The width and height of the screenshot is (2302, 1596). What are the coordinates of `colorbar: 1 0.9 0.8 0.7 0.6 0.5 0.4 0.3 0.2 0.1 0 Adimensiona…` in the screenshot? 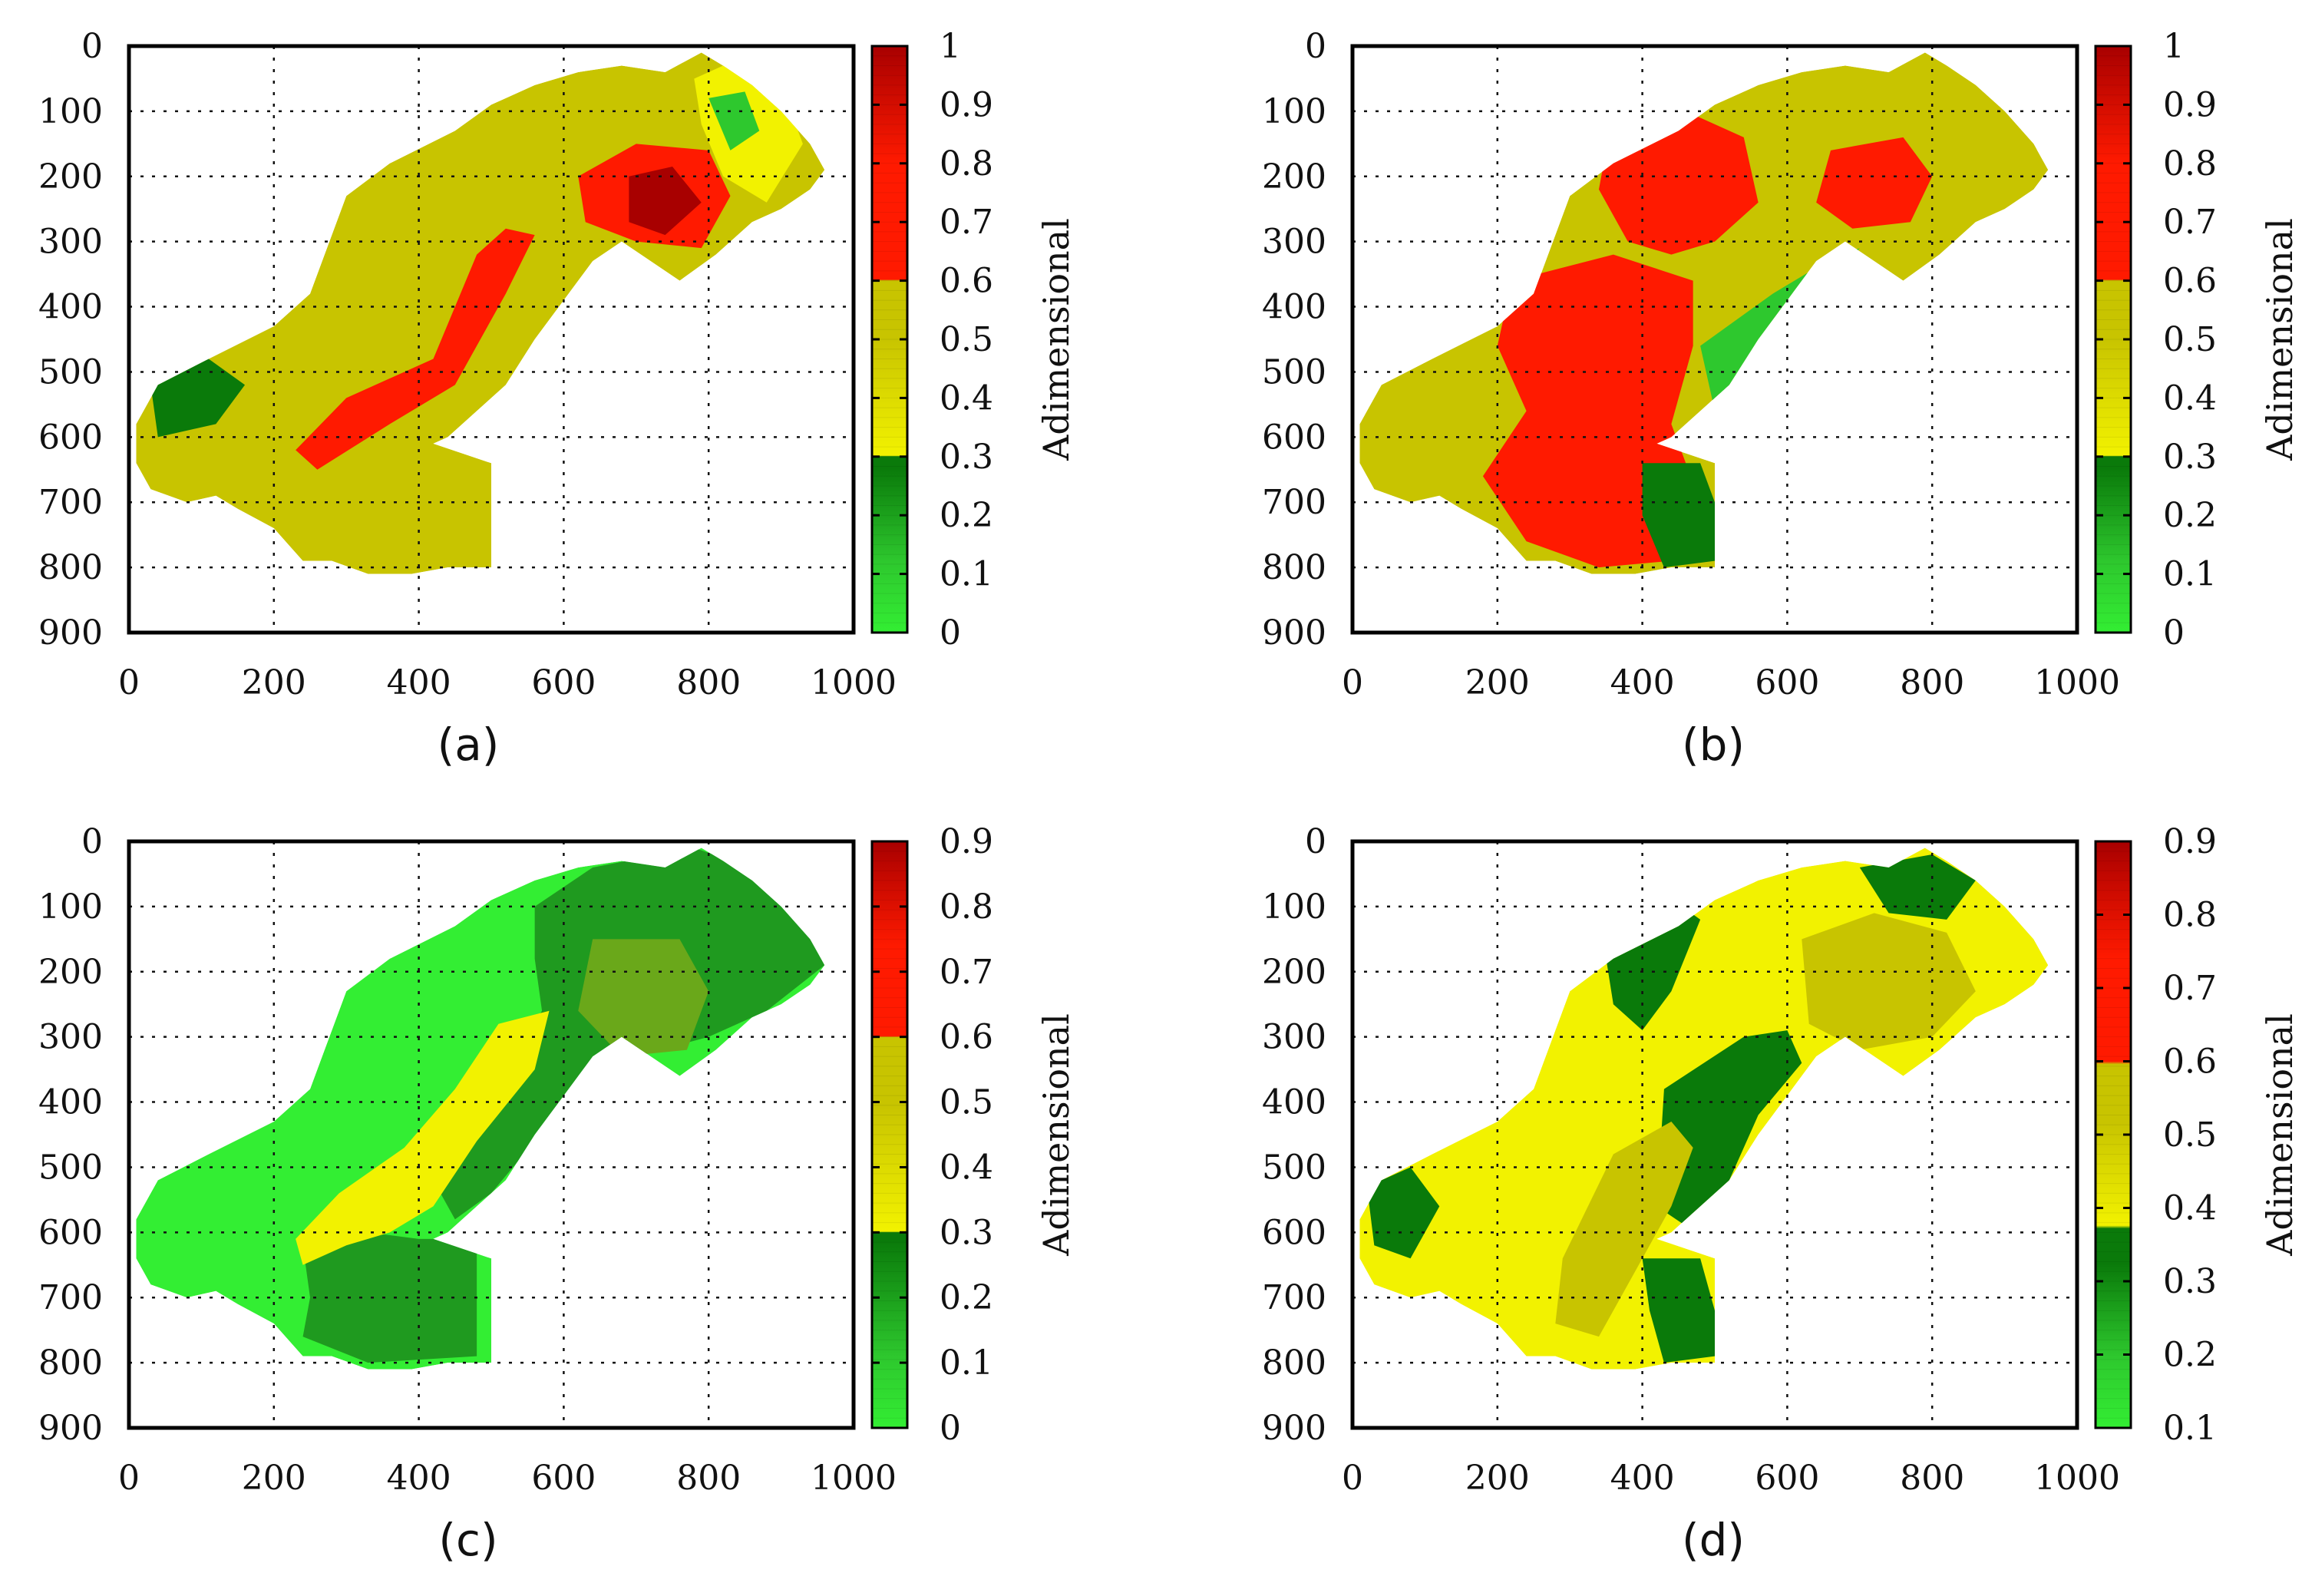 It's located at (2197, 340).